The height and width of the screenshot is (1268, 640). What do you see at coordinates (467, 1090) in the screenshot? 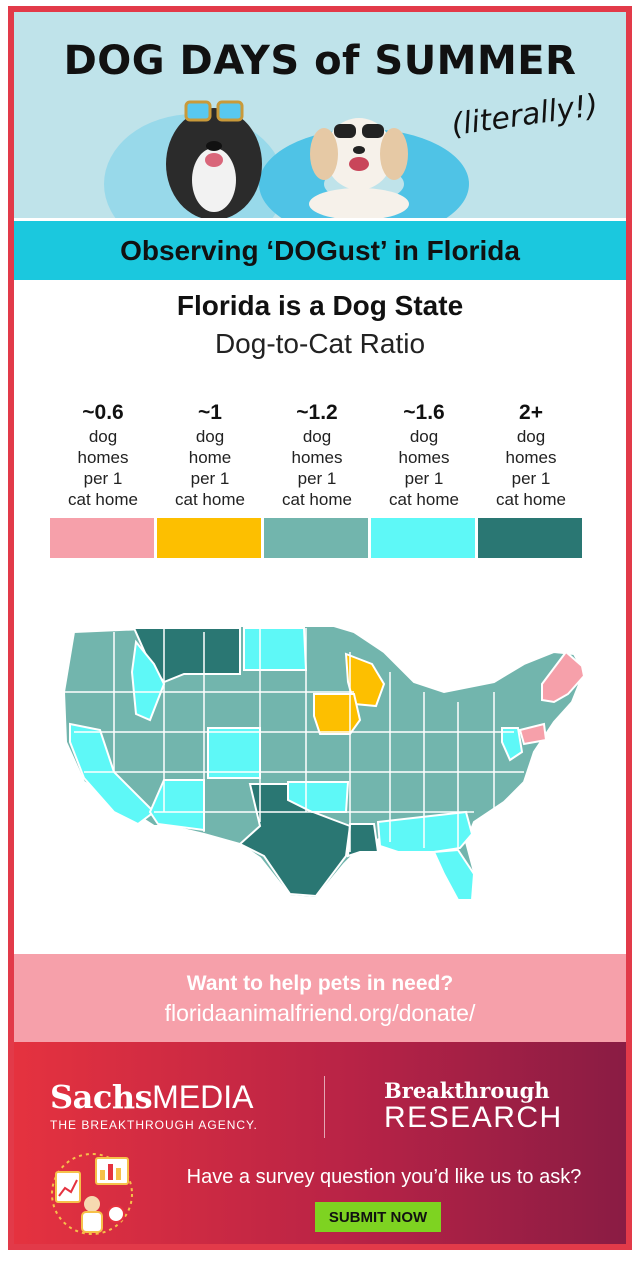
I see `br-logo-top: Breakthrough` at bounding box center [467, 1090].